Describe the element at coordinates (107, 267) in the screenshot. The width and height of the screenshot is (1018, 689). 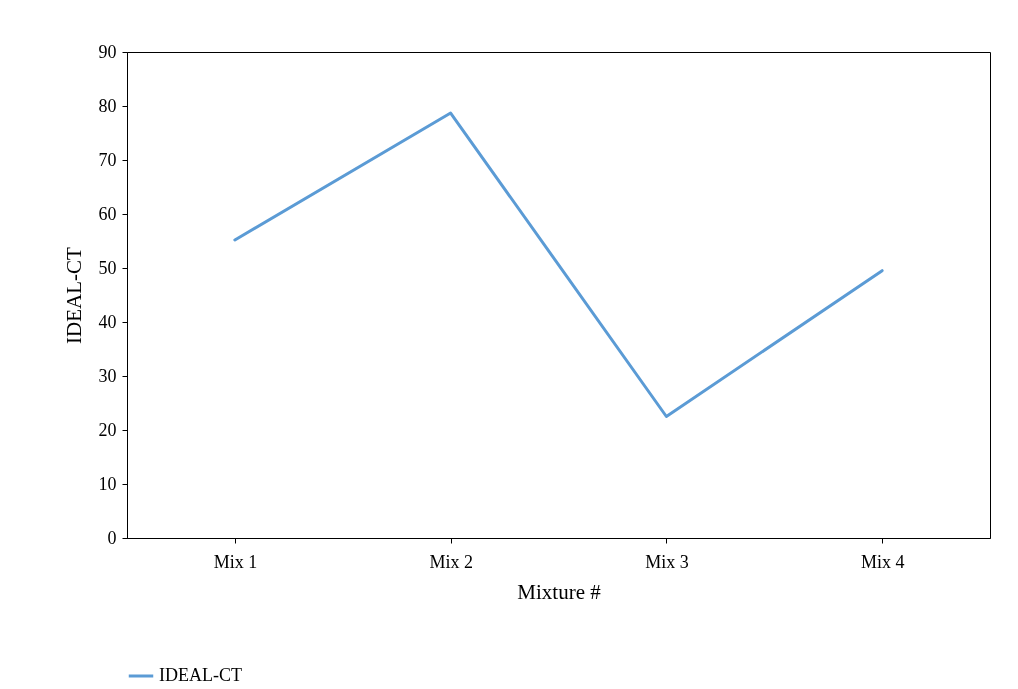
I see `y-tick-label: 50` at that location.